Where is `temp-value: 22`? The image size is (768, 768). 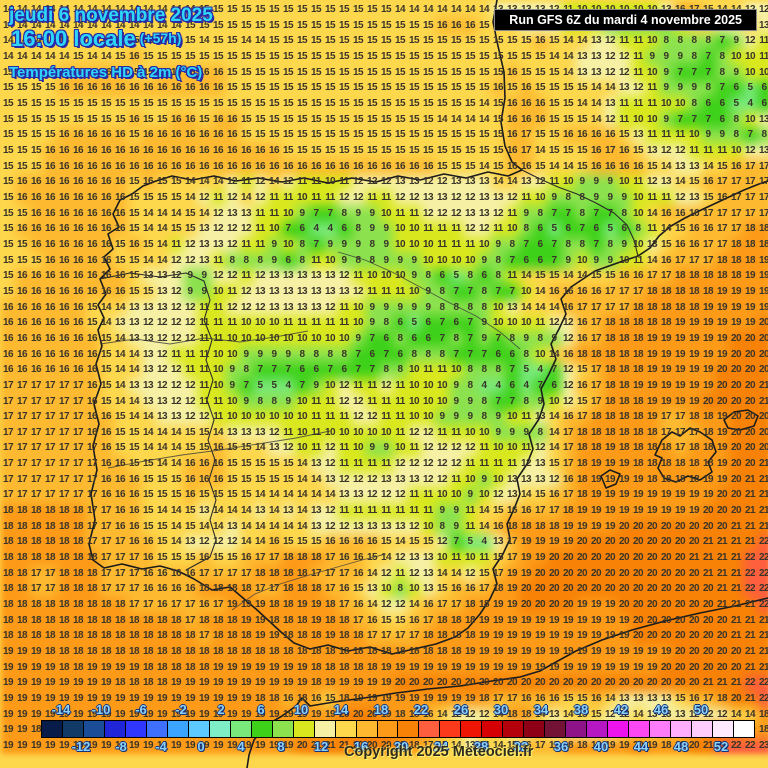 temp-value: 22 is located at coordinates (763, 573).